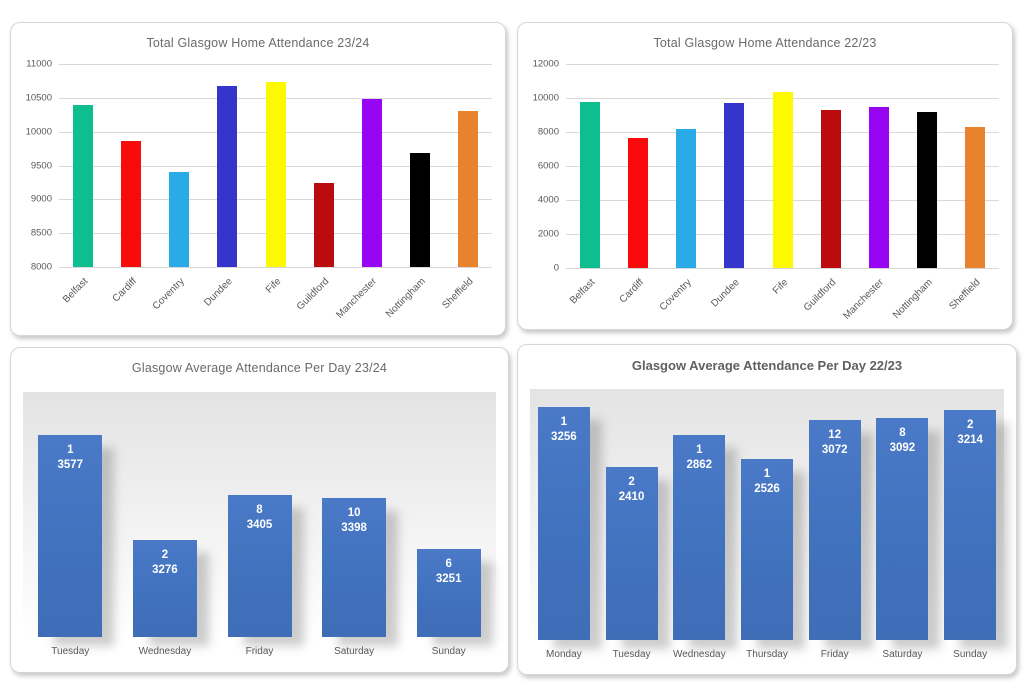 This screenshot has height=697, width=1024. What do you see at coordinates (699, 537) in the screenshot?
I see `bar-wednesday: 1 2862` at bounding box center [699, 537].